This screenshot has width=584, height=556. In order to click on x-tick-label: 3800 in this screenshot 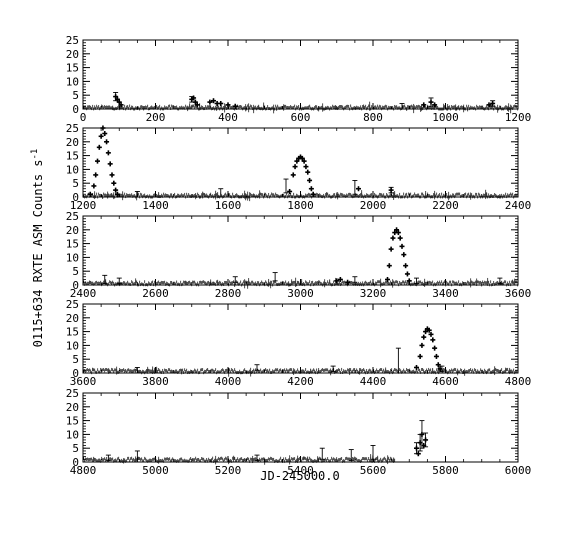, I will do `click(155, 381)`.